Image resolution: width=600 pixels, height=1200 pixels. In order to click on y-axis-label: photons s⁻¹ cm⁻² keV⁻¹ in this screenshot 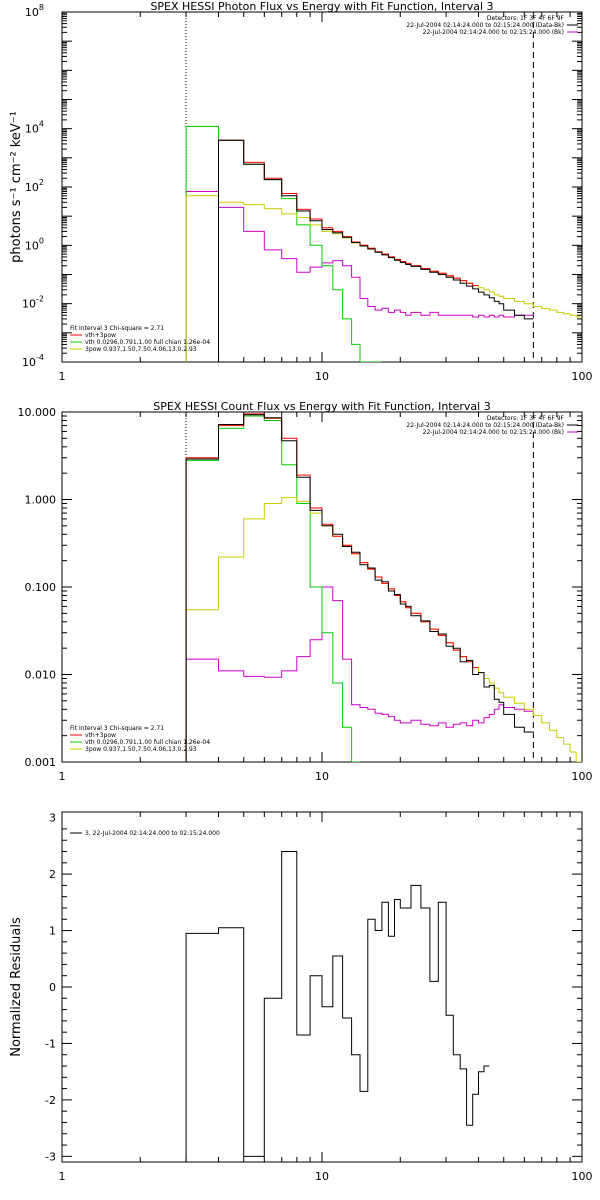, I will do `click(16, 187)`.